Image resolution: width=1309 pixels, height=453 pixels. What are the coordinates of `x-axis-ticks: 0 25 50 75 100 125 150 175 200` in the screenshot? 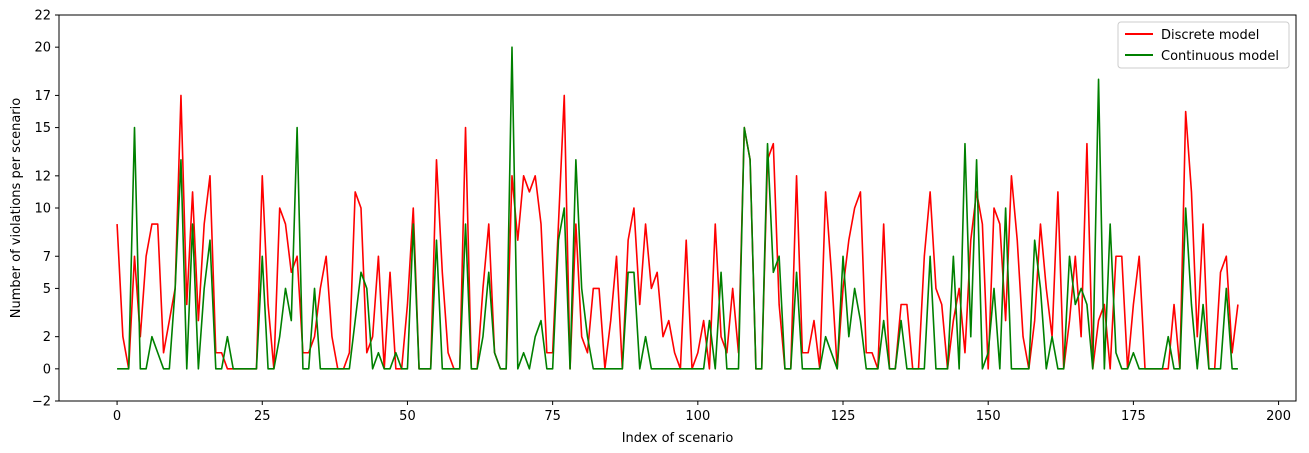 It's located at (702, 412).